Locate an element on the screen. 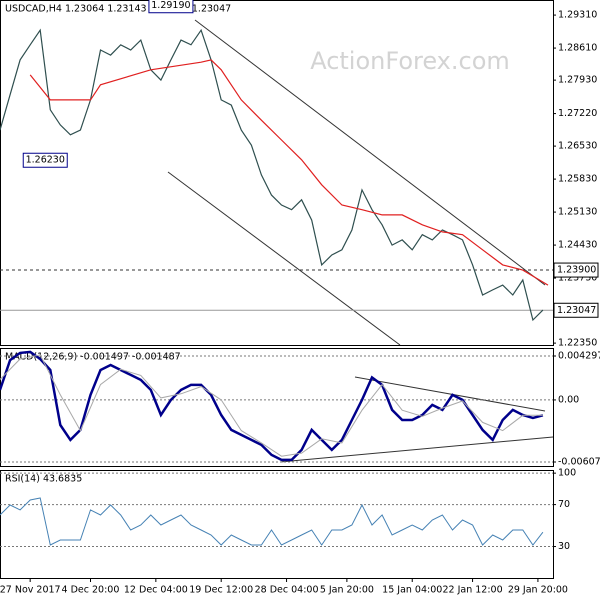  x-tick-label: 12 Dec 04:00 is located at coordinates (156, 590).